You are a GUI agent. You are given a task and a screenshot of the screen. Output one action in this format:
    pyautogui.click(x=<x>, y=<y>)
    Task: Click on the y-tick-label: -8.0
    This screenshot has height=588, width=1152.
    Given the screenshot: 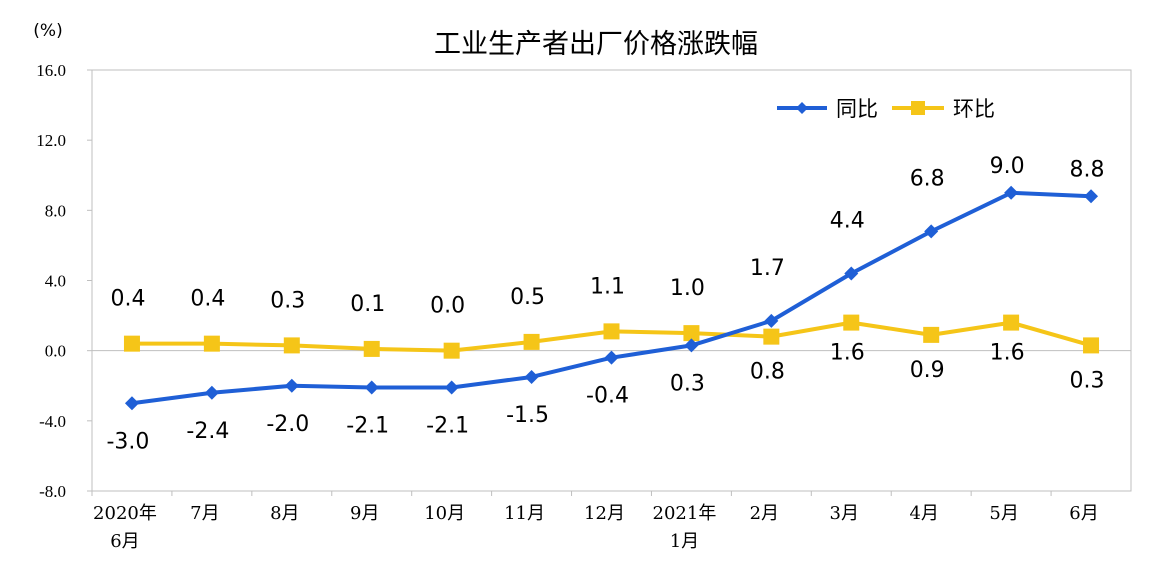 What is the action you would take?
    pyautogui.click(x=52, y=491)
    